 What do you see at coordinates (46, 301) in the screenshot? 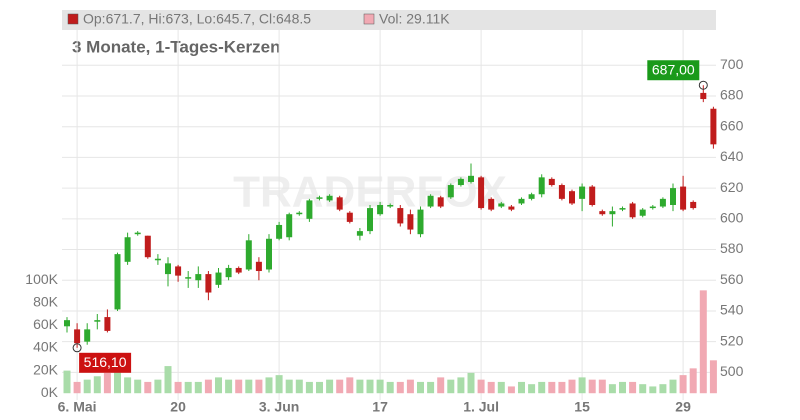
I see `y2-tick-label: 80K` at bounding box center [46, 301].